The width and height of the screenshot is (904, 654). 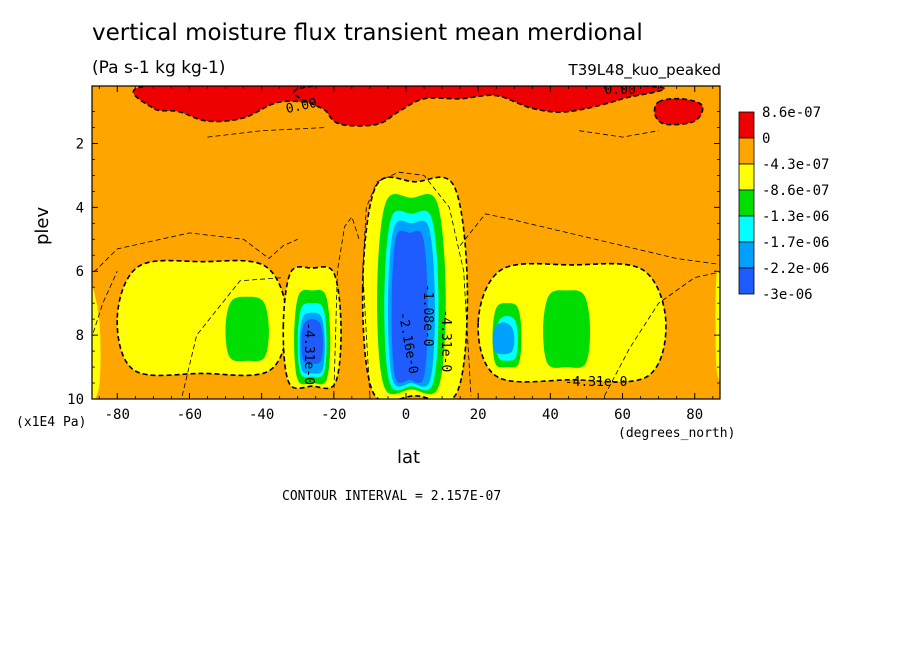 I want to click on colorbar-label: 0, so click(x=766, y=139).